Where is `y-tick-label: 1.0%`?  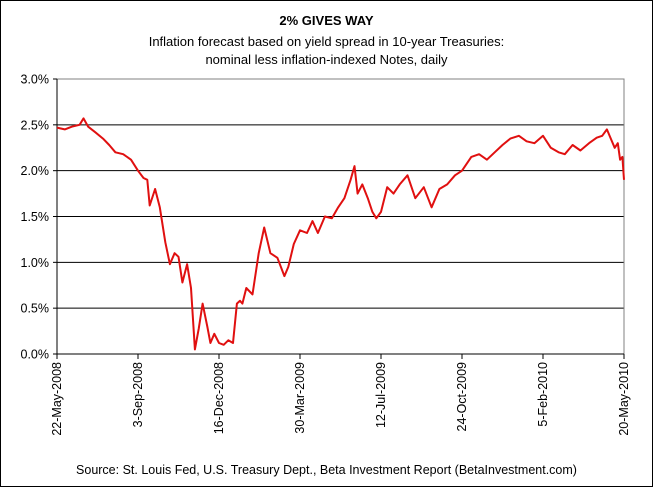
y-tick-label: 1.0% is located at coordinates (35, 263).